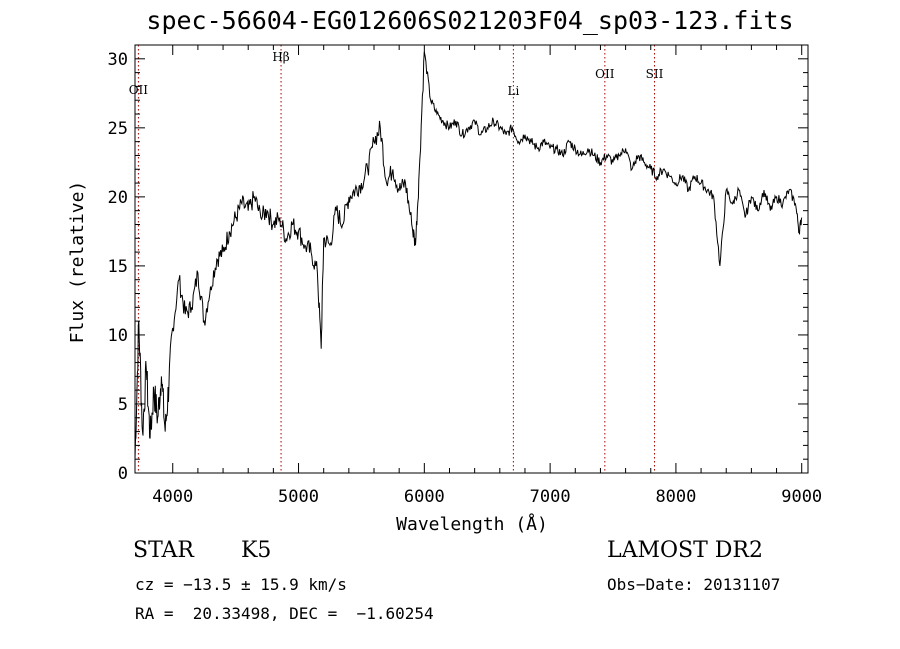 The height and width of the screenshot is (649, 900). What do you see at coordinates (472, 524) in the screenshot?
I see `x-axis-label: Wavelength (Å)` at bounding box center [472, 524].